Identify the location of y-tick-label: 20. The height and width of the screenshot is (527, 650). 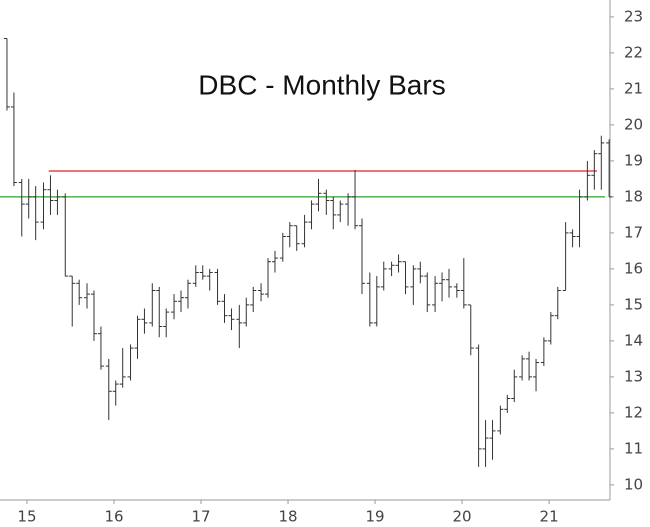
(633, 124).